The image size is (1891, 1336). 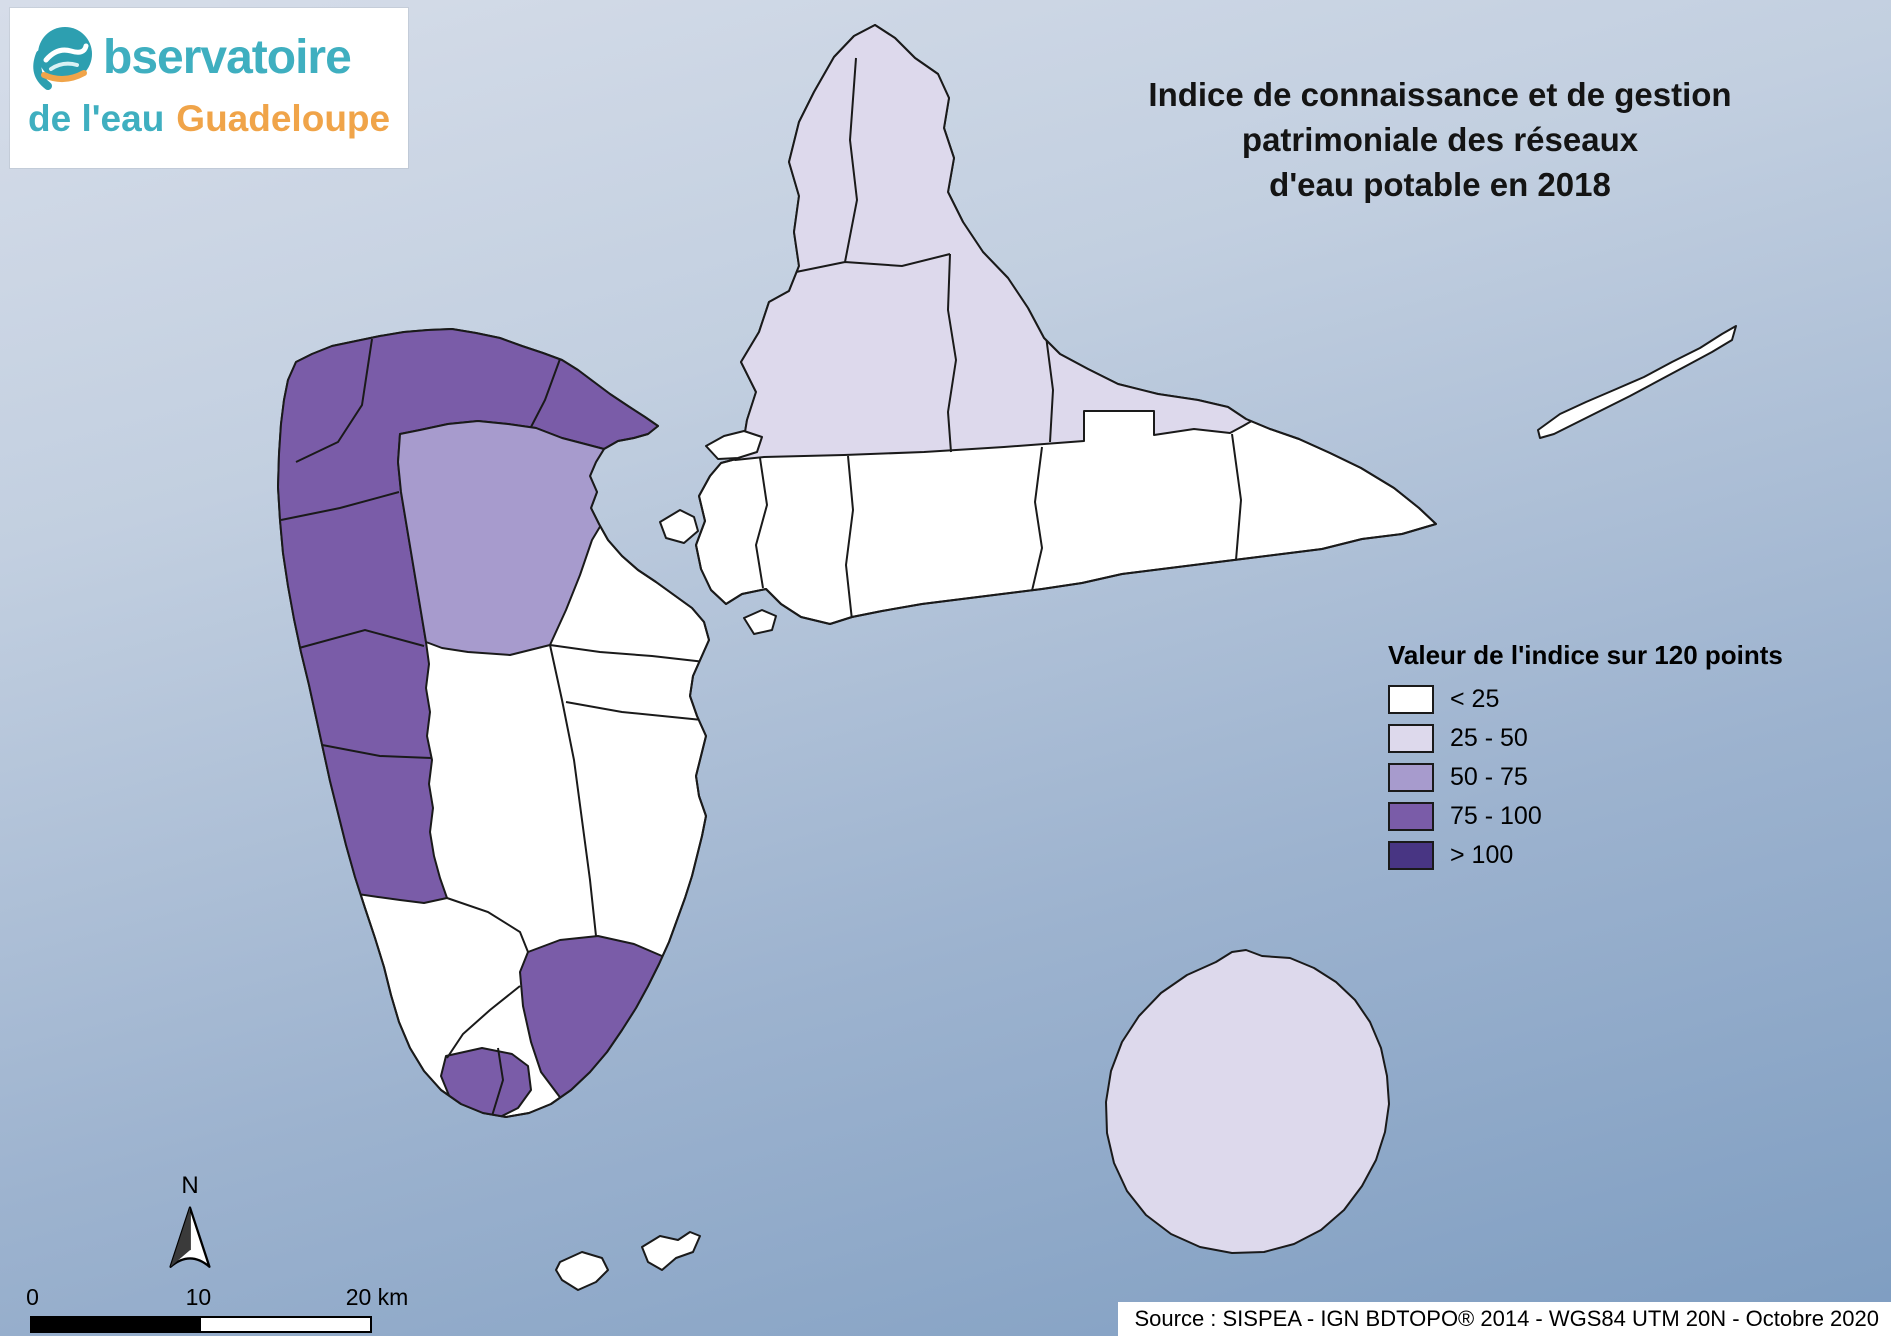 I want to click on legend-label-50-75: 50 - 75, so click(x=1489, y=777).